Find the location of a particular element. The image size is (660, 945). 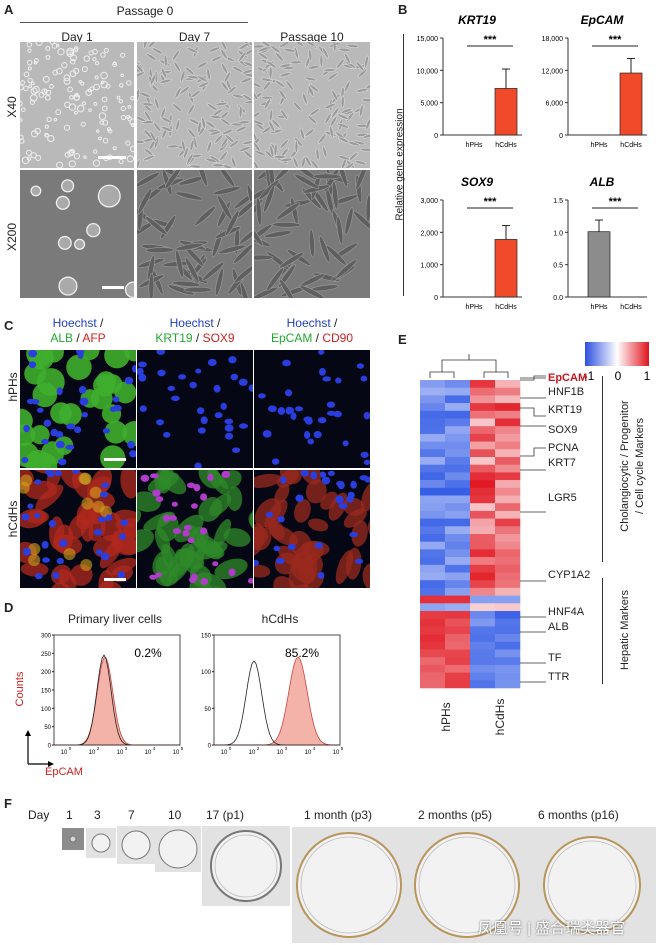

y-tick-label: 15,000 is located at coordinates (428, 39).